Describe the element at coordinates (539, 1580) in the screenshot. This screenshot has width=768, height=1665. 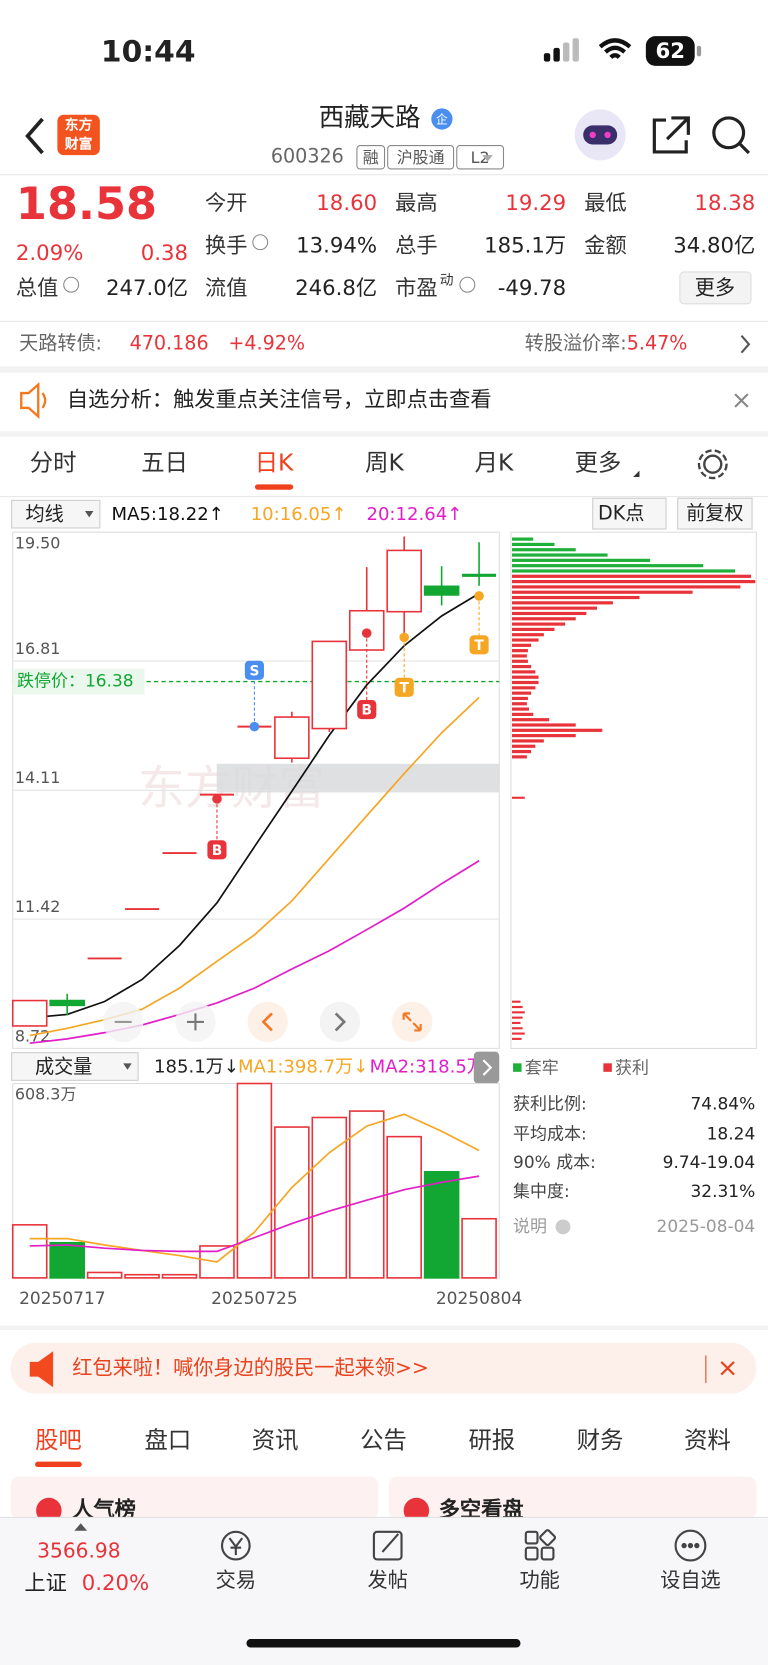
I see `nav-item: 功能` at that location.